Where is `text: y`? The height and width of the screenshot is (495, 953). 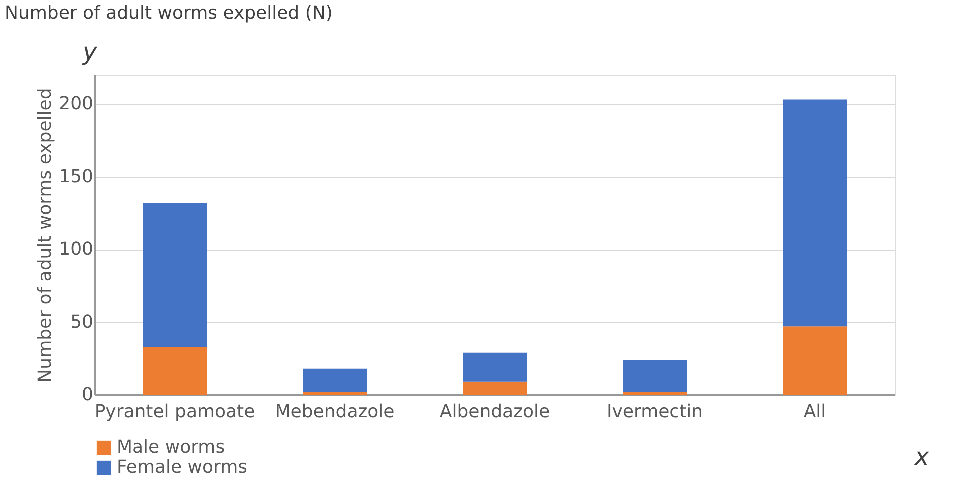 text: y is located at coordinates (90, 52).